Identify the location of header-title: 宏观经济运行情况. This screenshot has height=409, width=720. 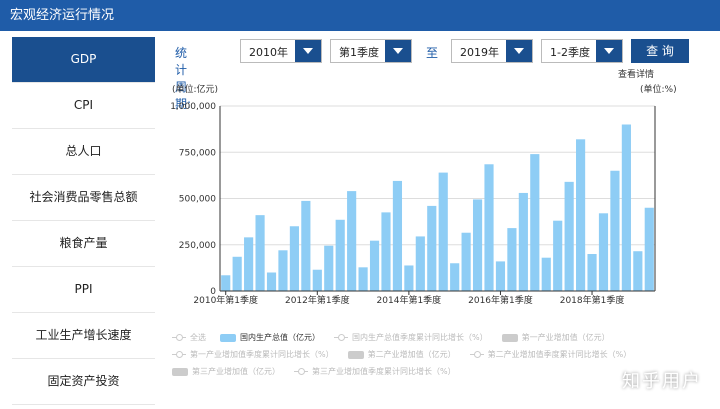
(360, 15).